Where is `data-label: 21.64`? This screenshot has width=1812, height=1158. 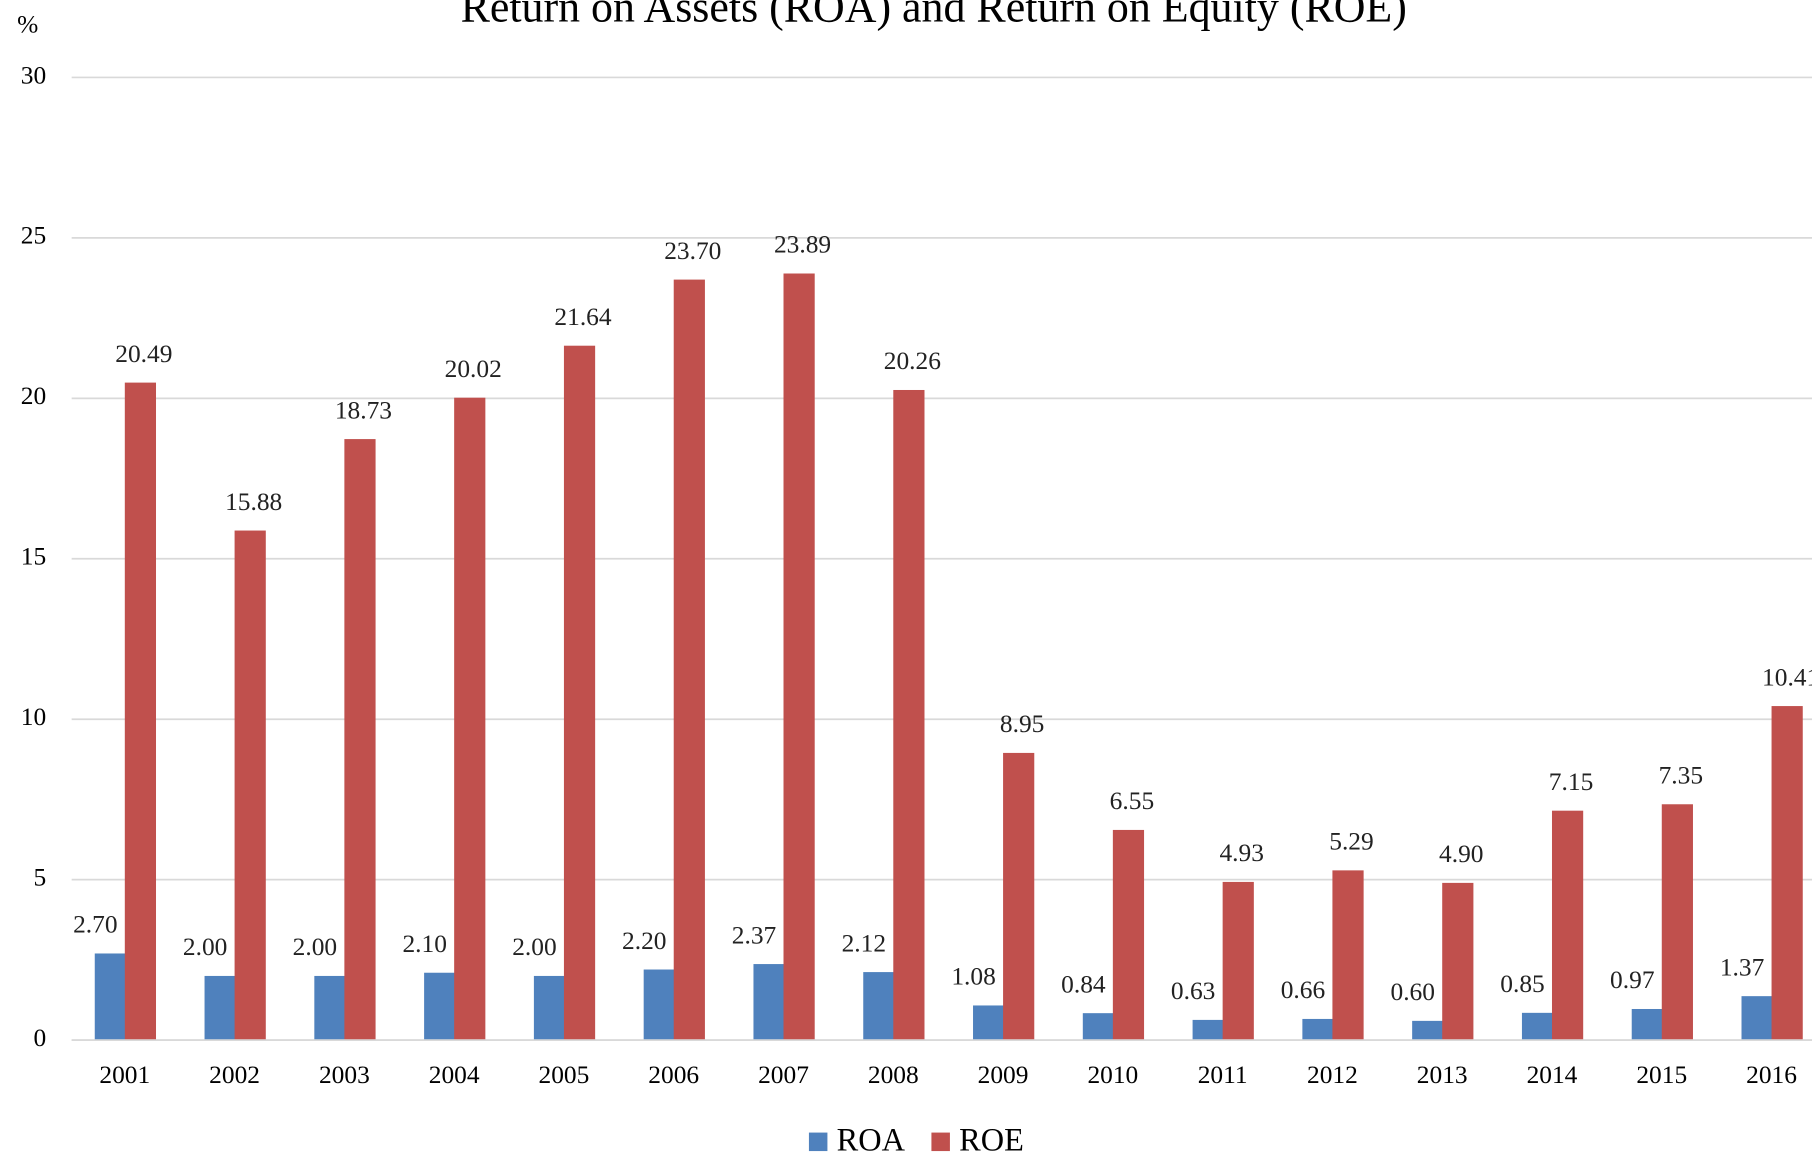 data-label: 21.64 is located at coordinates (582, 317).